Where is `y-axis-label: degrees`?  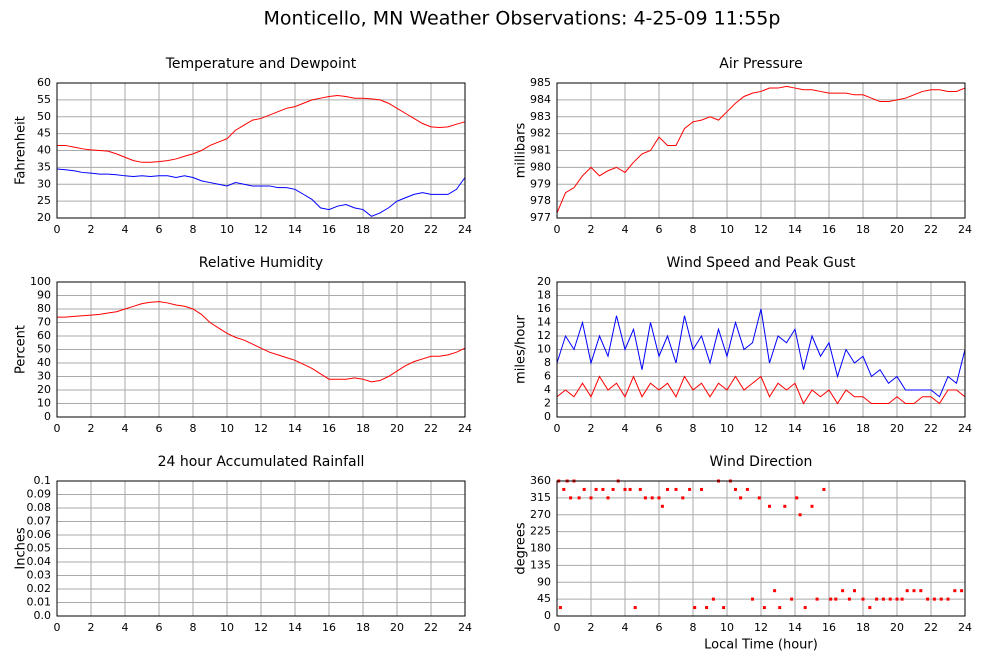 y-axis-label: degrees is located at coordinates (521, 548).